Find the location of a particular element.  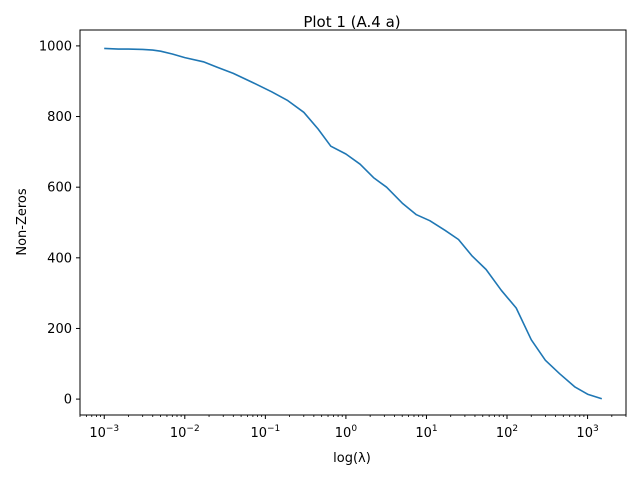

x-axis-label: log(λ) is located at coordinates (352, 458).